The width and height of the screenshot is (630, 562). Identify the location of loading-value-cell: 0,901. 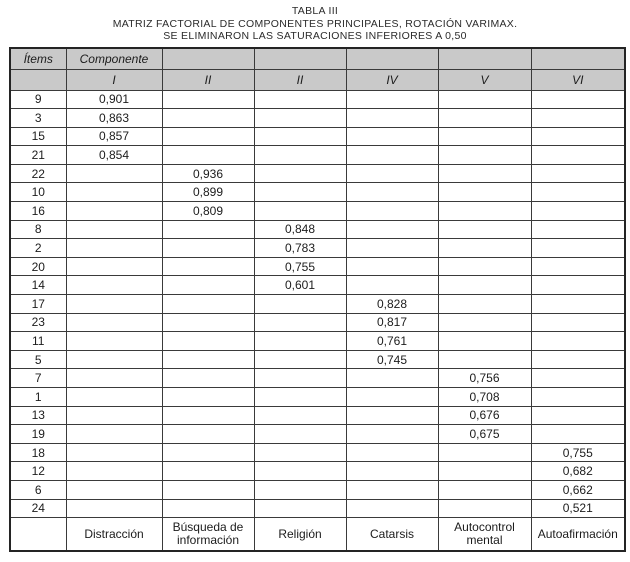
(114, 99).